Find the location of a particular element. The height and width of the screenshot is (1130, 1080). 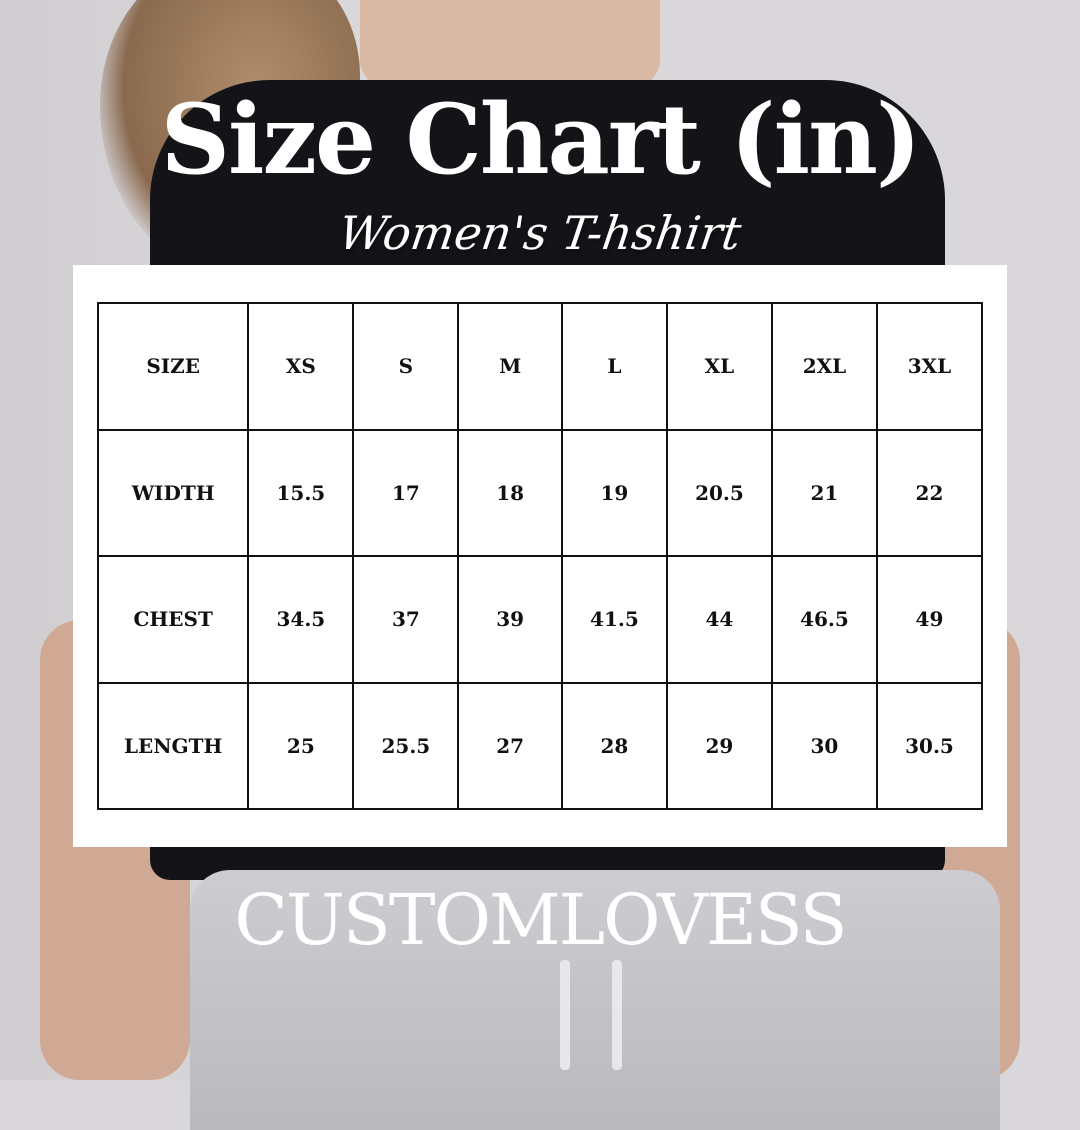

table-cell: 19 is located at coordinates (614, 492).